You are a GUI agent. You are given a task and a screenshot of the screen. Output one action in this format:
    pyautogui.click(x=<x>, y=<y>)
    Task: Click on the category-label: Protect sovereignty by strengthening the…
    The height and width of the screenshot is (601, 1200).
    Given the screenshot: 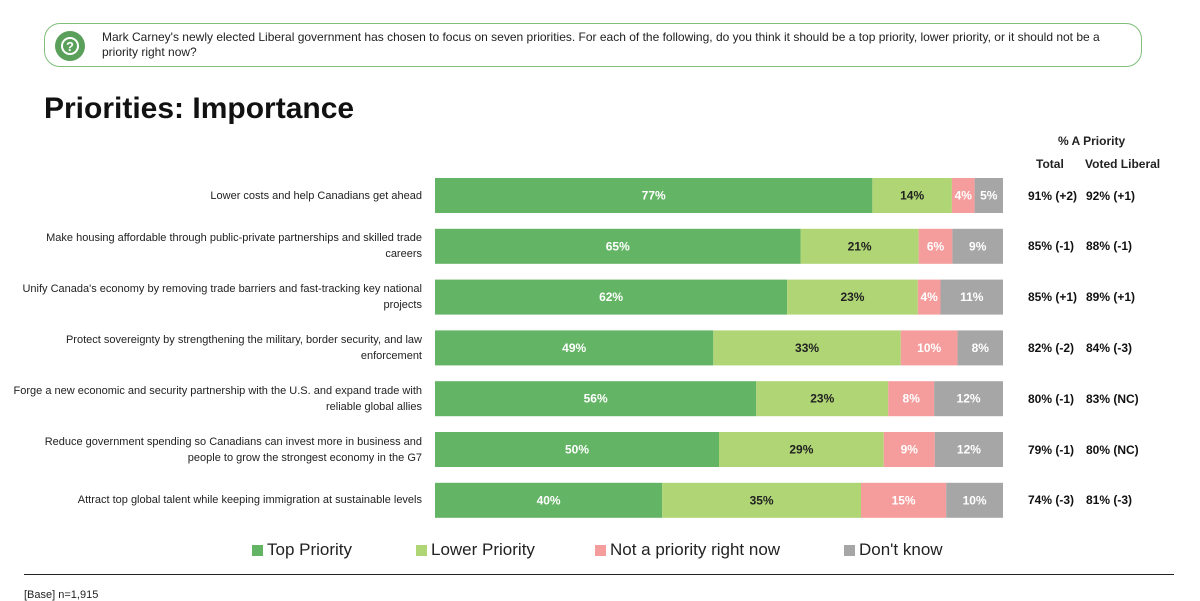 What is the action you would take?
    pyautogui.click(x=243, y=347)
    